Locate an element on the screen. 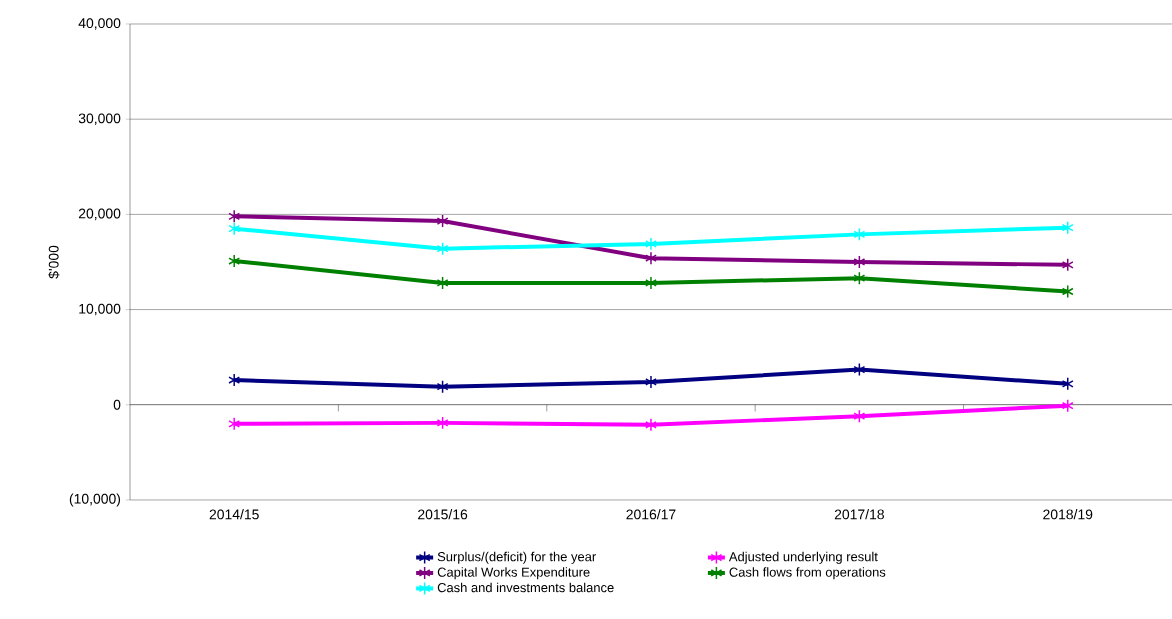 The width and height of the screenshot is (1172, 619). y-tick-label: 30,000 is located at coordinates (99, 119).